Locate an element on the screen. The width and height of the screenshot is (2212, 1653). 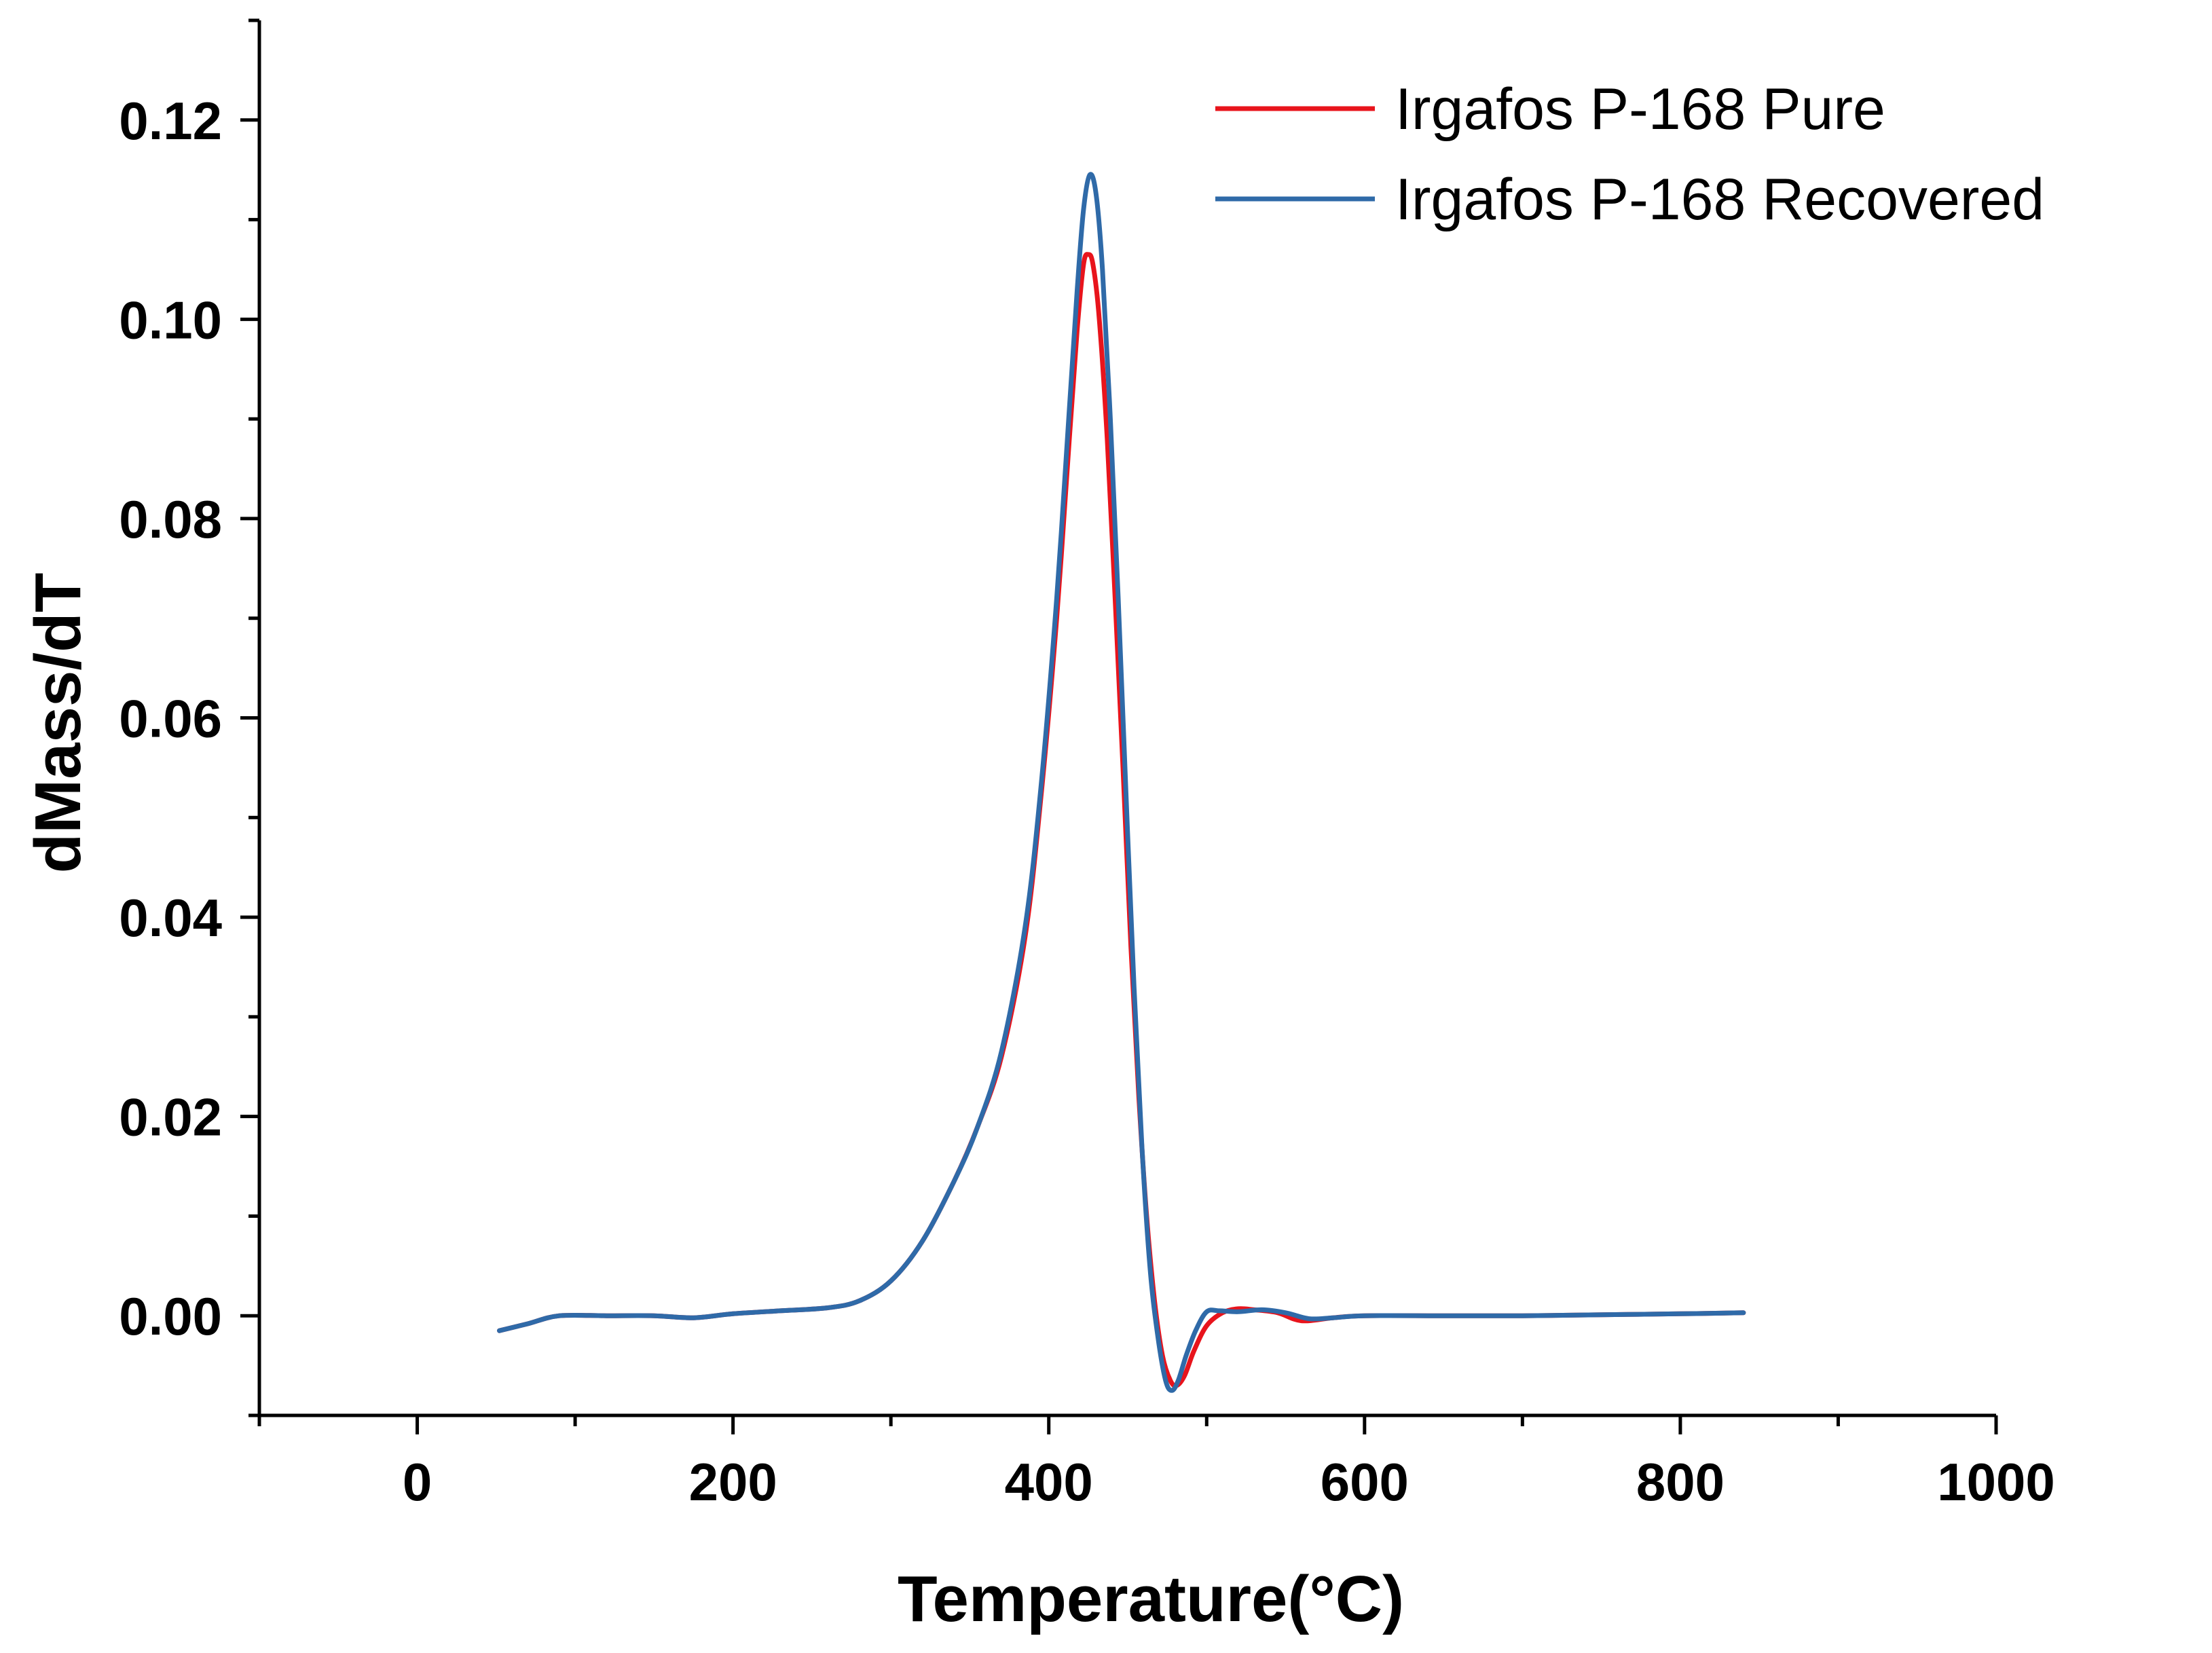
x-tick-label: 400 is located at coordinates (1049, 1482).